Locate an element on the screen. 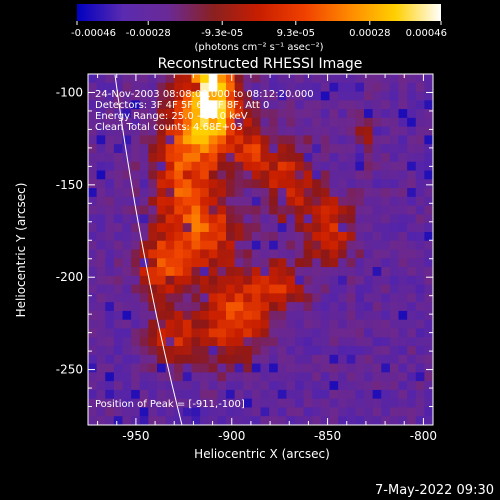 The image size is (500, 500). annotation-counts: Clean Total counts: 4.68E+03 is located at coordinates (169, 127).